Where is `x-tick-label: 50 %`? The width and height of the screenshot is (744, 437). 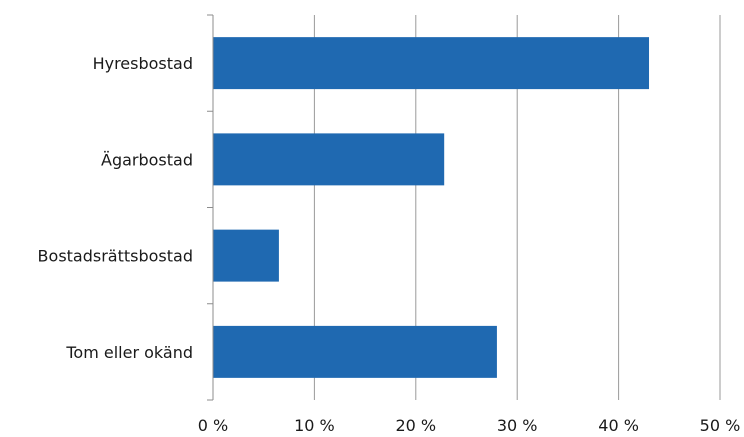
x-tick-label: 50 % is located at coordinates (720, 425).